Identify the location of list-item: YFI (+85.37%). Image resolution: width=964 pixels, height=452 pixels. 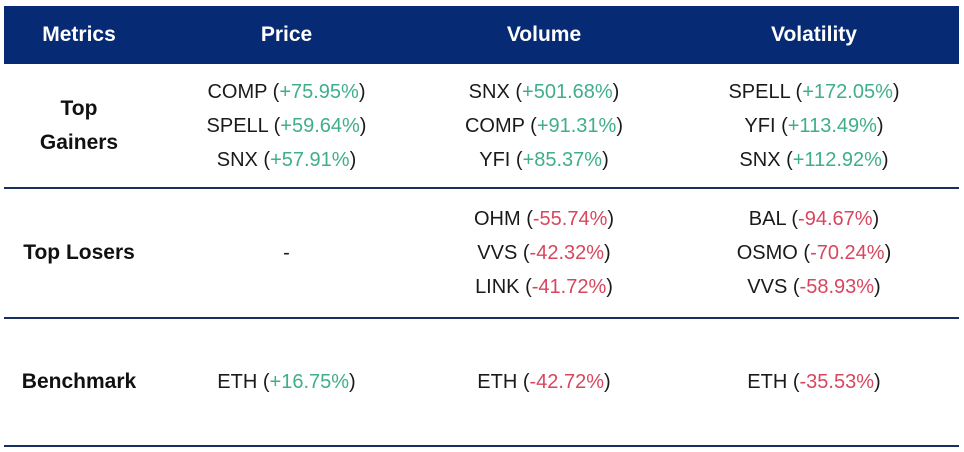
(544, 159).